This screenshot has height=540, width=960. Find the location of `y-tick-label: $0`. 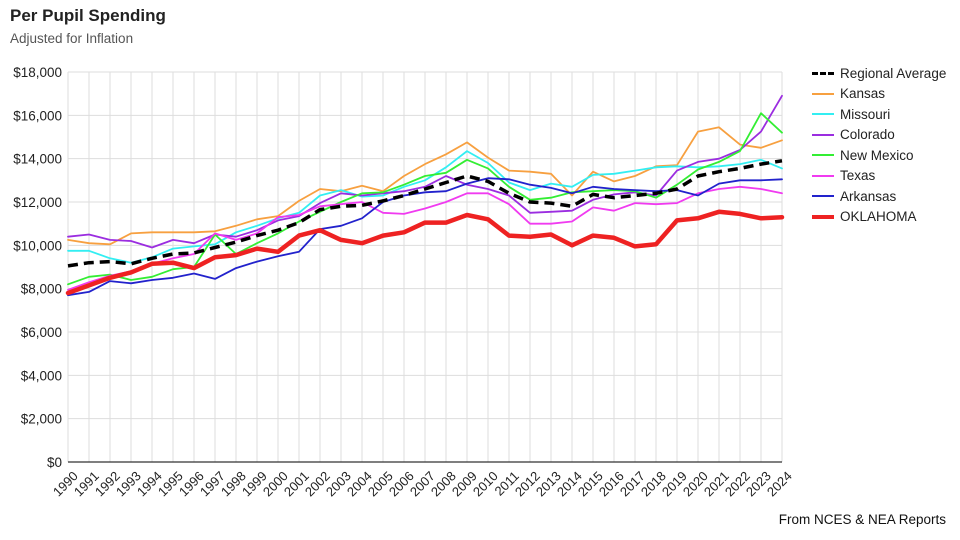

y-tick-label: $0 is located at coordinates (54, 462).